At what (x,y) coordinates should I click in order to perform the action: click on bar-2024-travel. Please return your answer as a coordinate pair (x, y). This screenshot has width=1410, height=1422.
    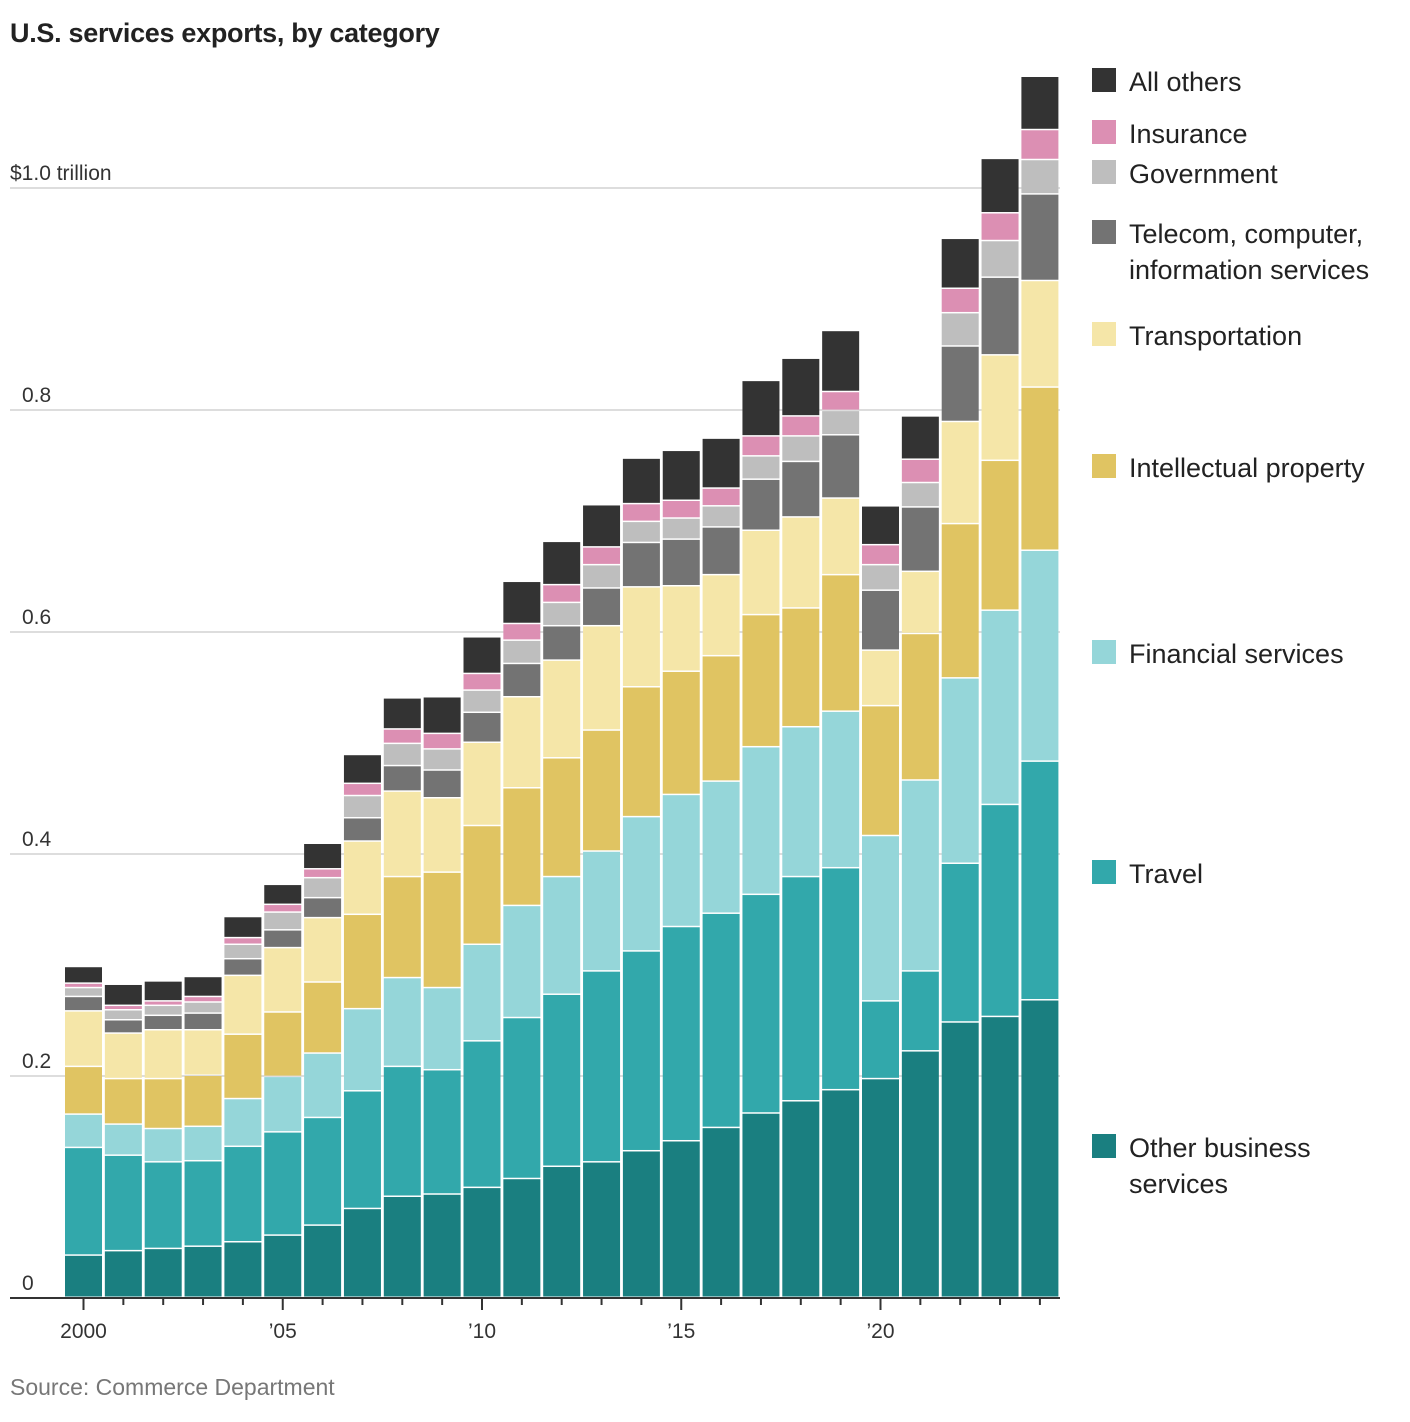
    Looking at the image, I should click on (1040, 880).